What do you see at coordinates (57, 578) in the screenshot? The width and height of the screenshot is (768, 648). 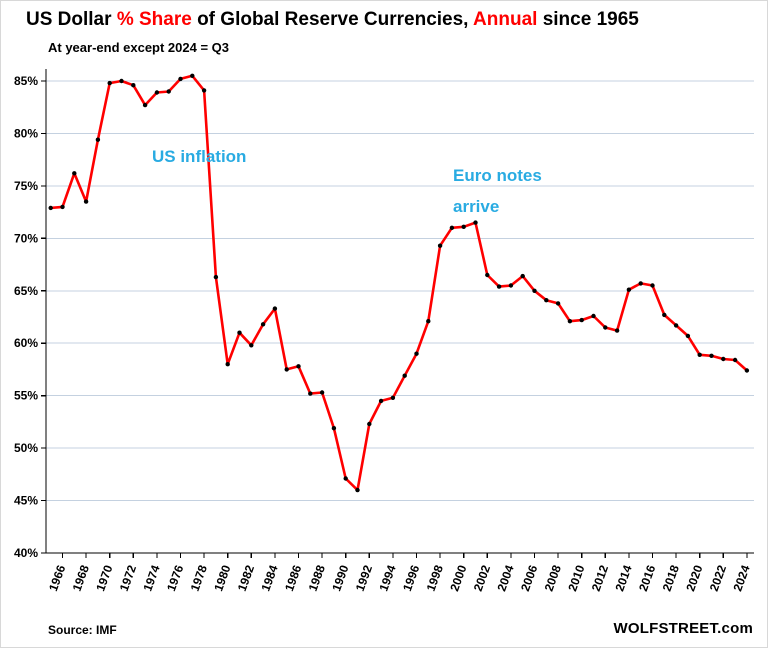 I see `svg-text: 1966` at bounding box center [57, 578].